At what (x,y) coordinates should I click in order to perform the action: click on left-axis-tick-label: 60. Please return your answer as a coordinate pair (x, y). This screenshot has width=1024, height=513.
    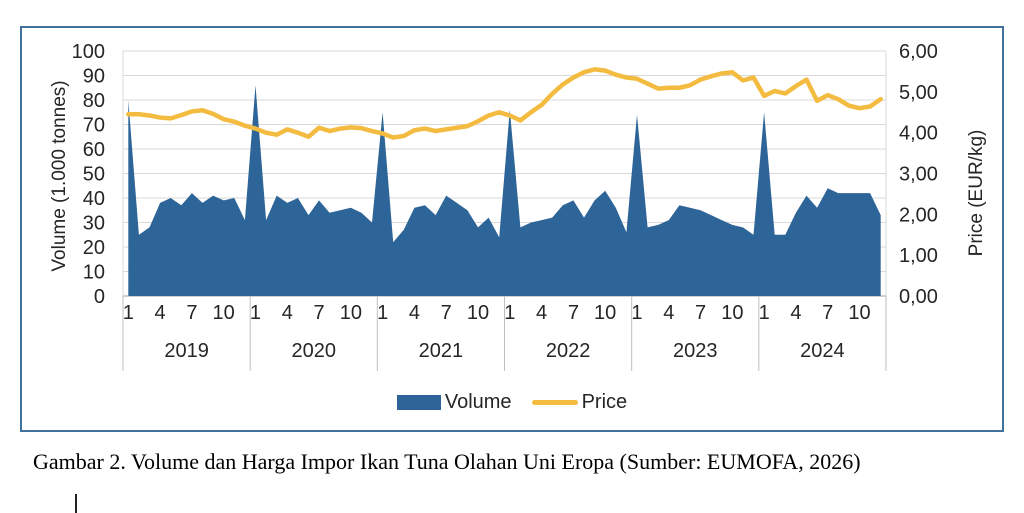
    Looking at the image, I should click on (94, 150).